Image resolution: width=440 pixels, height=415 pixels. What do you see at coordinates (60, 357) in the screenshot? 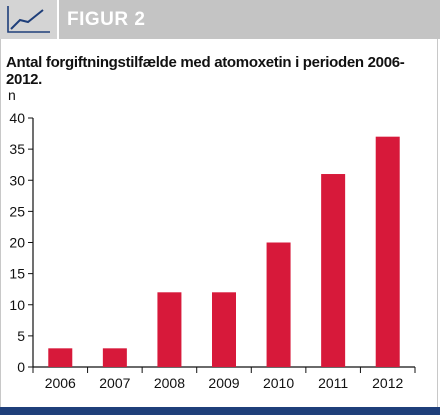
I see `bar-2006` at bounding box center [60, 357].